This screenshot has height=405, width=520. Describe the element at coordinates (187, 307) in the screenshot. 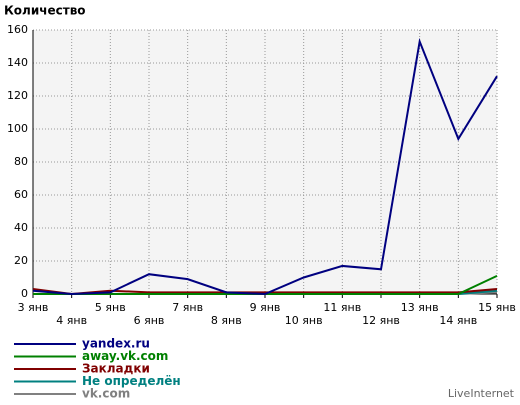

I see `x-tick-label: 7 янв` at that location.